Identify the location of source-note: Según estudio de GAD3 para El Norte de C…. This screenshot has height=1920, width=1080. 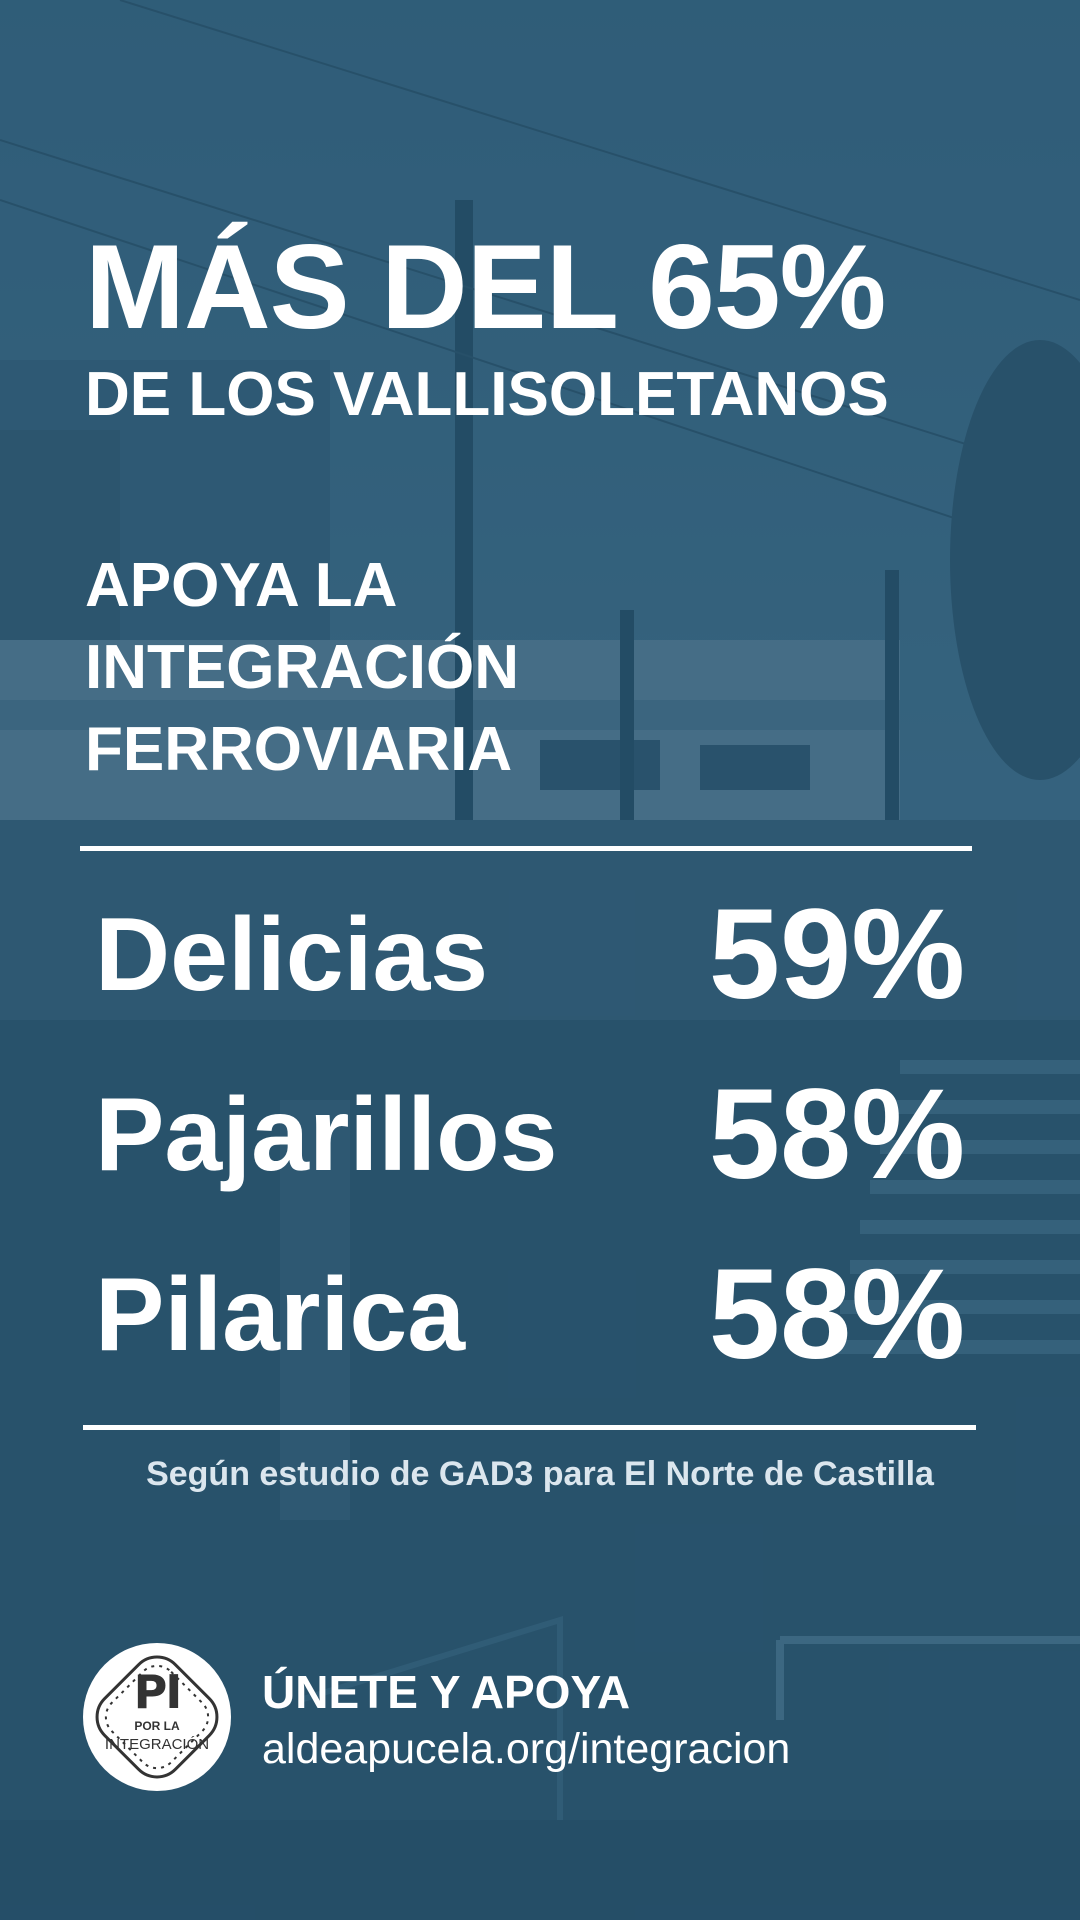
(540, 1474).